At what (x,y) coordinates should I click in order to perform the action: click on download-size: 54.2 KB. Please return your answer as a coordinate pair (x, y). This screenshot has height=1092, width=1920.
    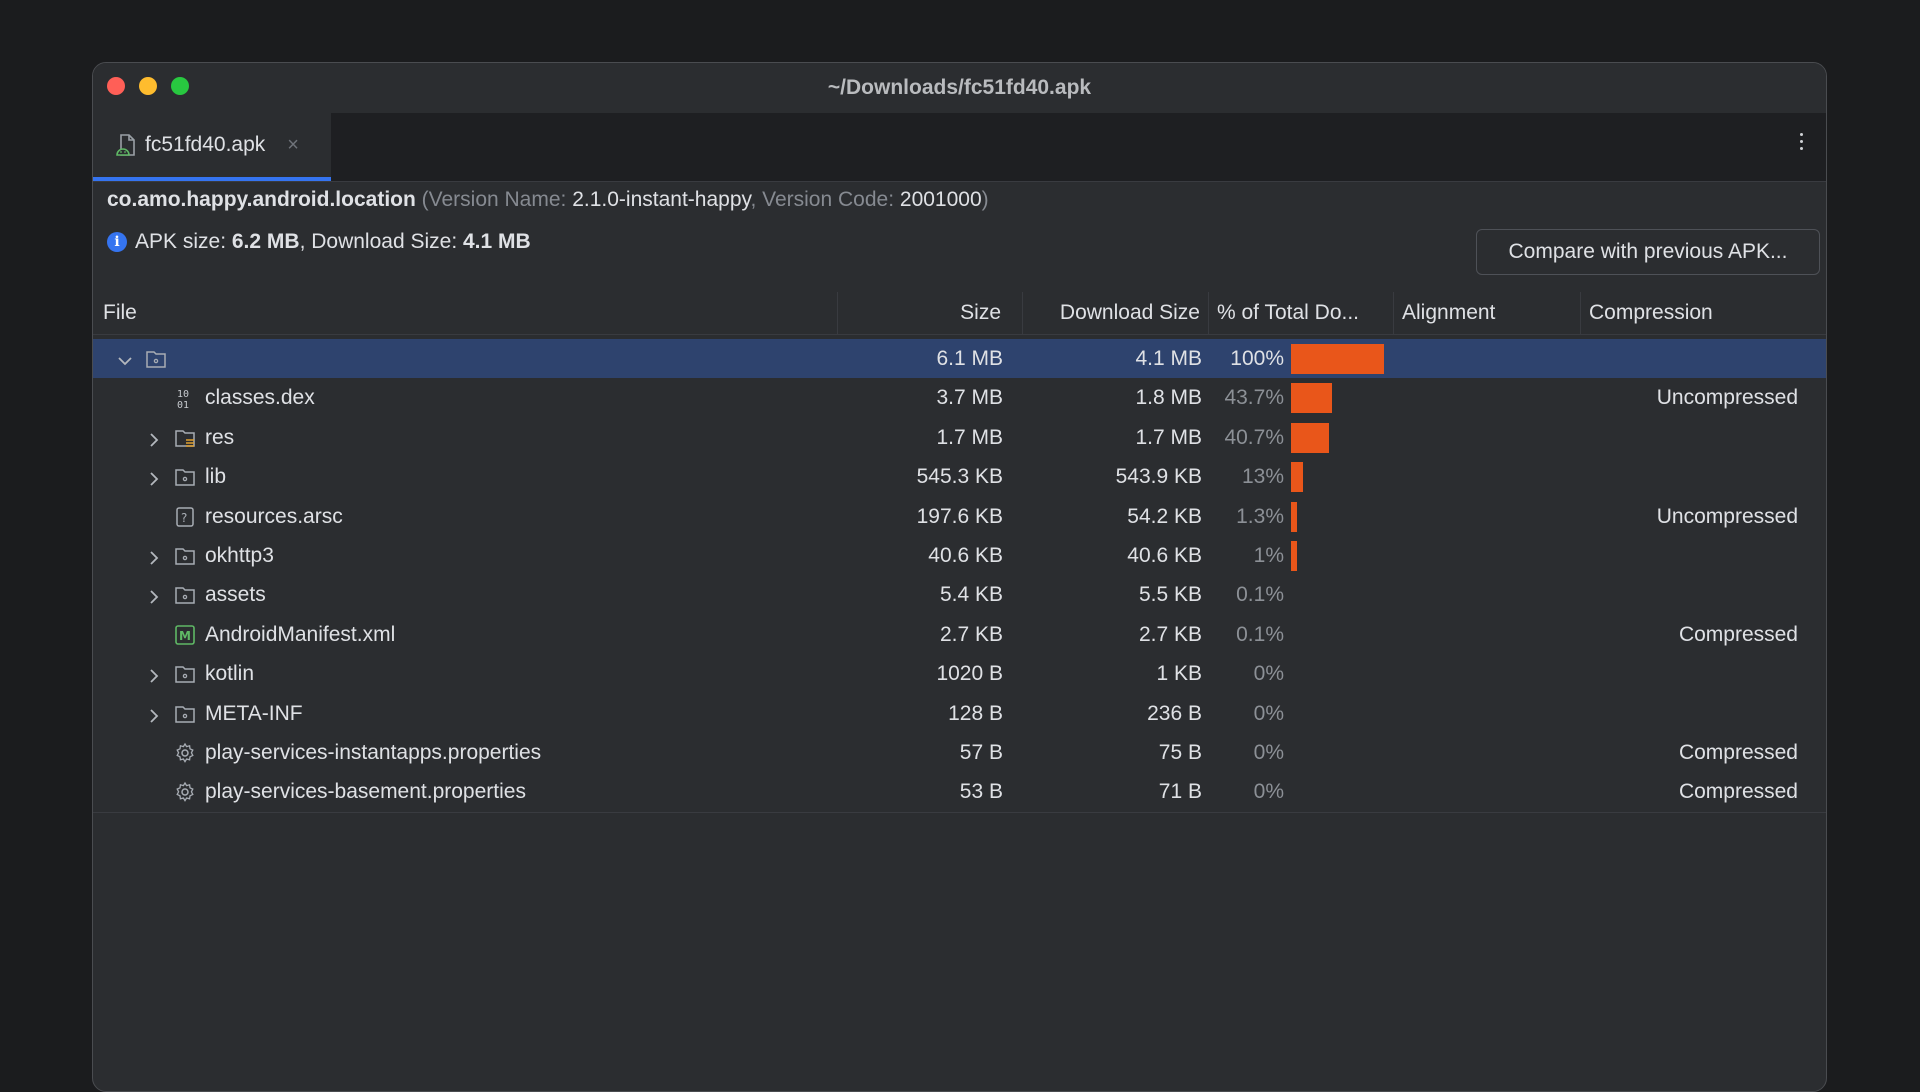
    Looking at the image, I should click on (1164, 516).